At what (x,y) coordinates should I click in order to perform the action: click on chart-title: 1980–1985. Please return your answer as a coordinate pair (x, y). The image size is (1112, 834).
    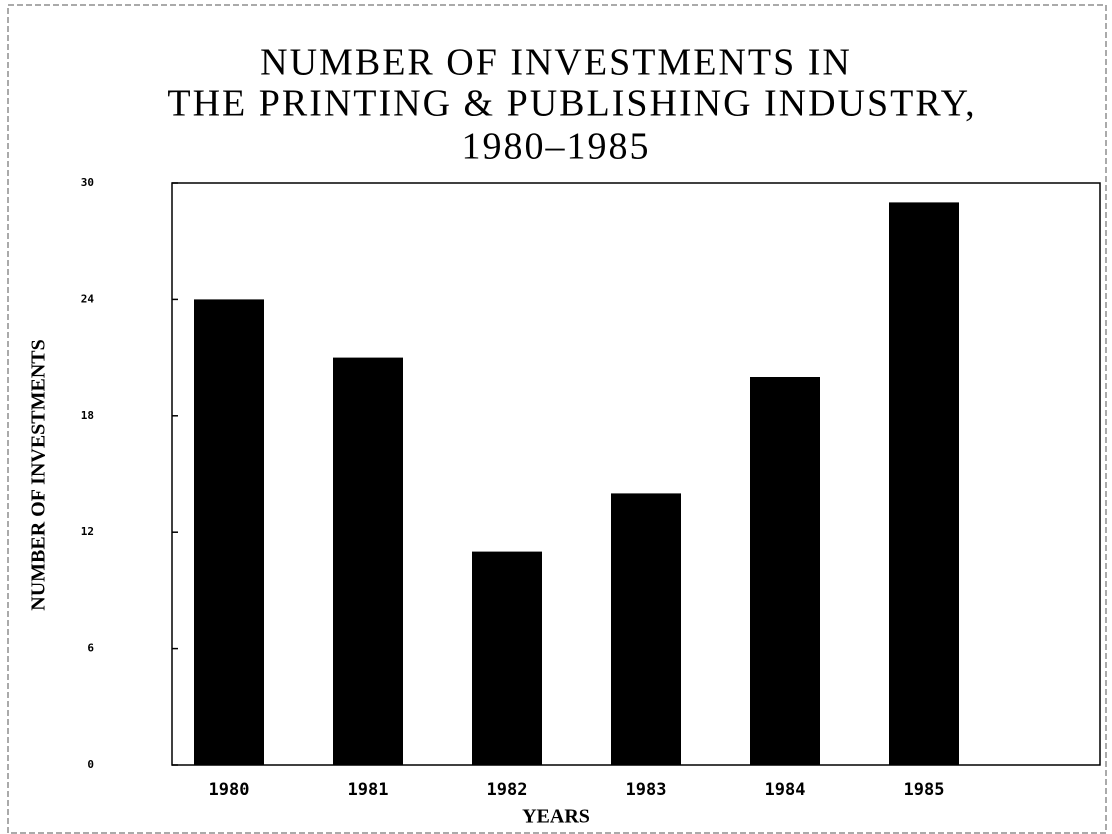
    Looking at the image, I should click on (556, 147).